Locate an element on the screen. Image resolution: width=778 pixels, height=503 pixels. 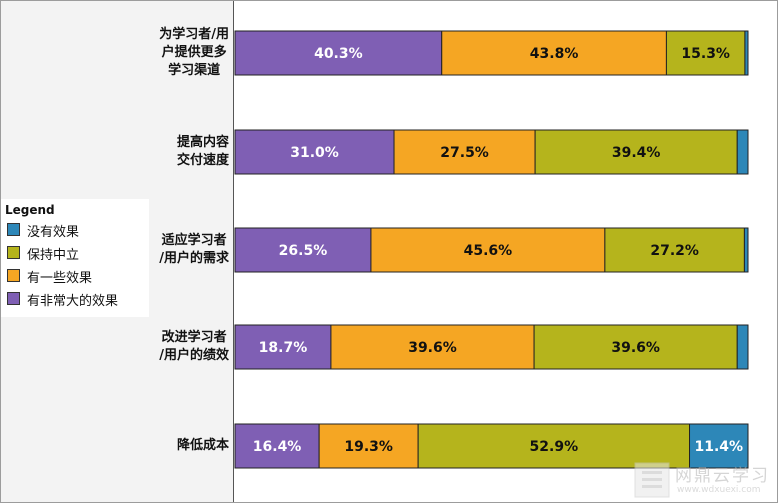
legend-label: 没有效果 is located at coordinates (53, 232).